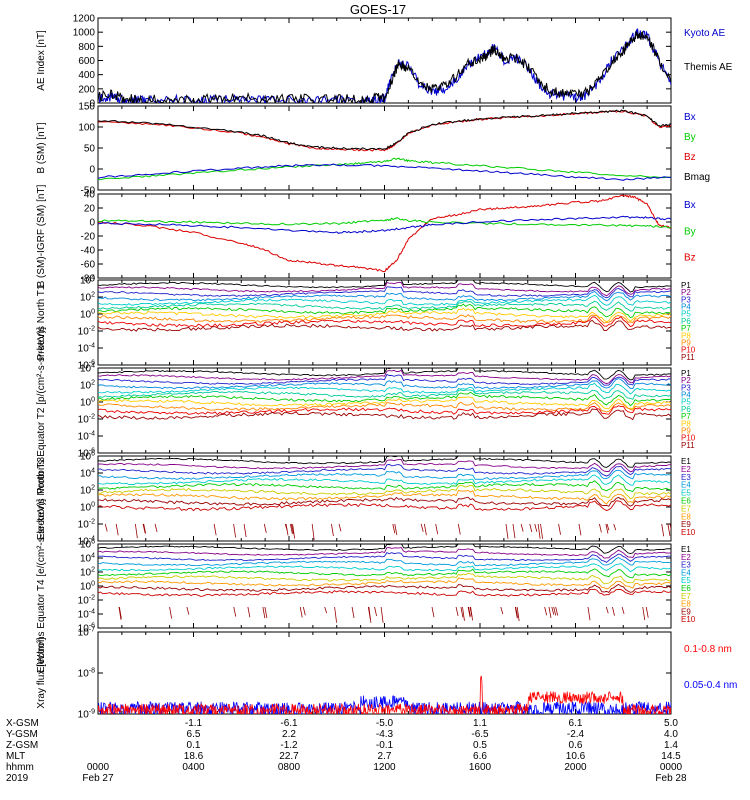  I want to click on tick-label: 50, so click(90, 149).